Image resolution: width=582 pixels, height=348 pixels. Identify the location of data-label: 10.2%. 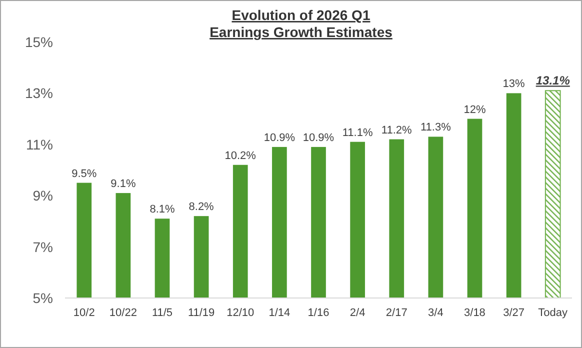
(240, 156).